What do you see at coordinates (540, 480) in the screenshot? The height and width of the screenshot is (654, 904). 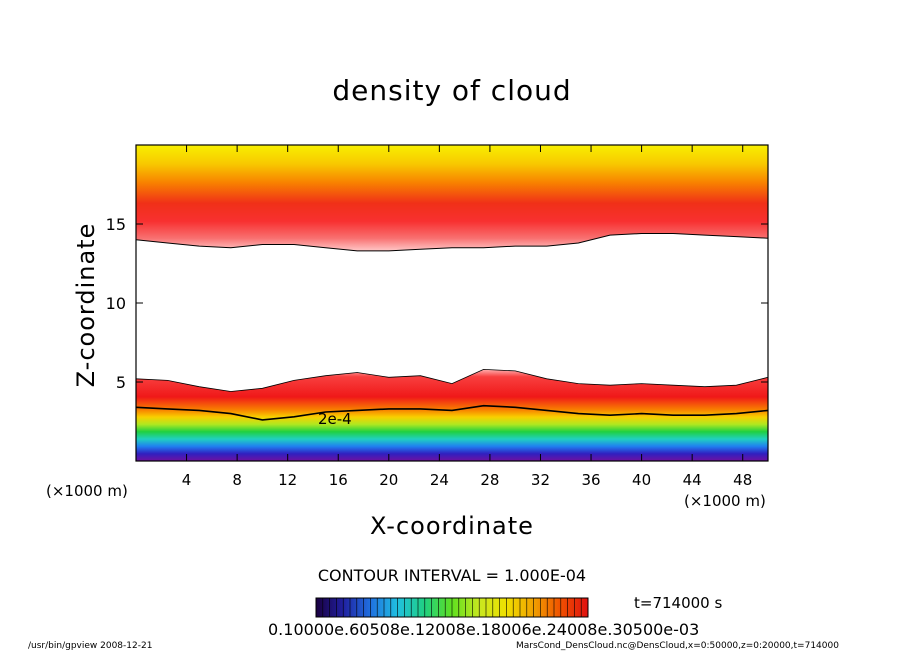 I see `x-tick-label: 32` at bounding box center [540, 480].